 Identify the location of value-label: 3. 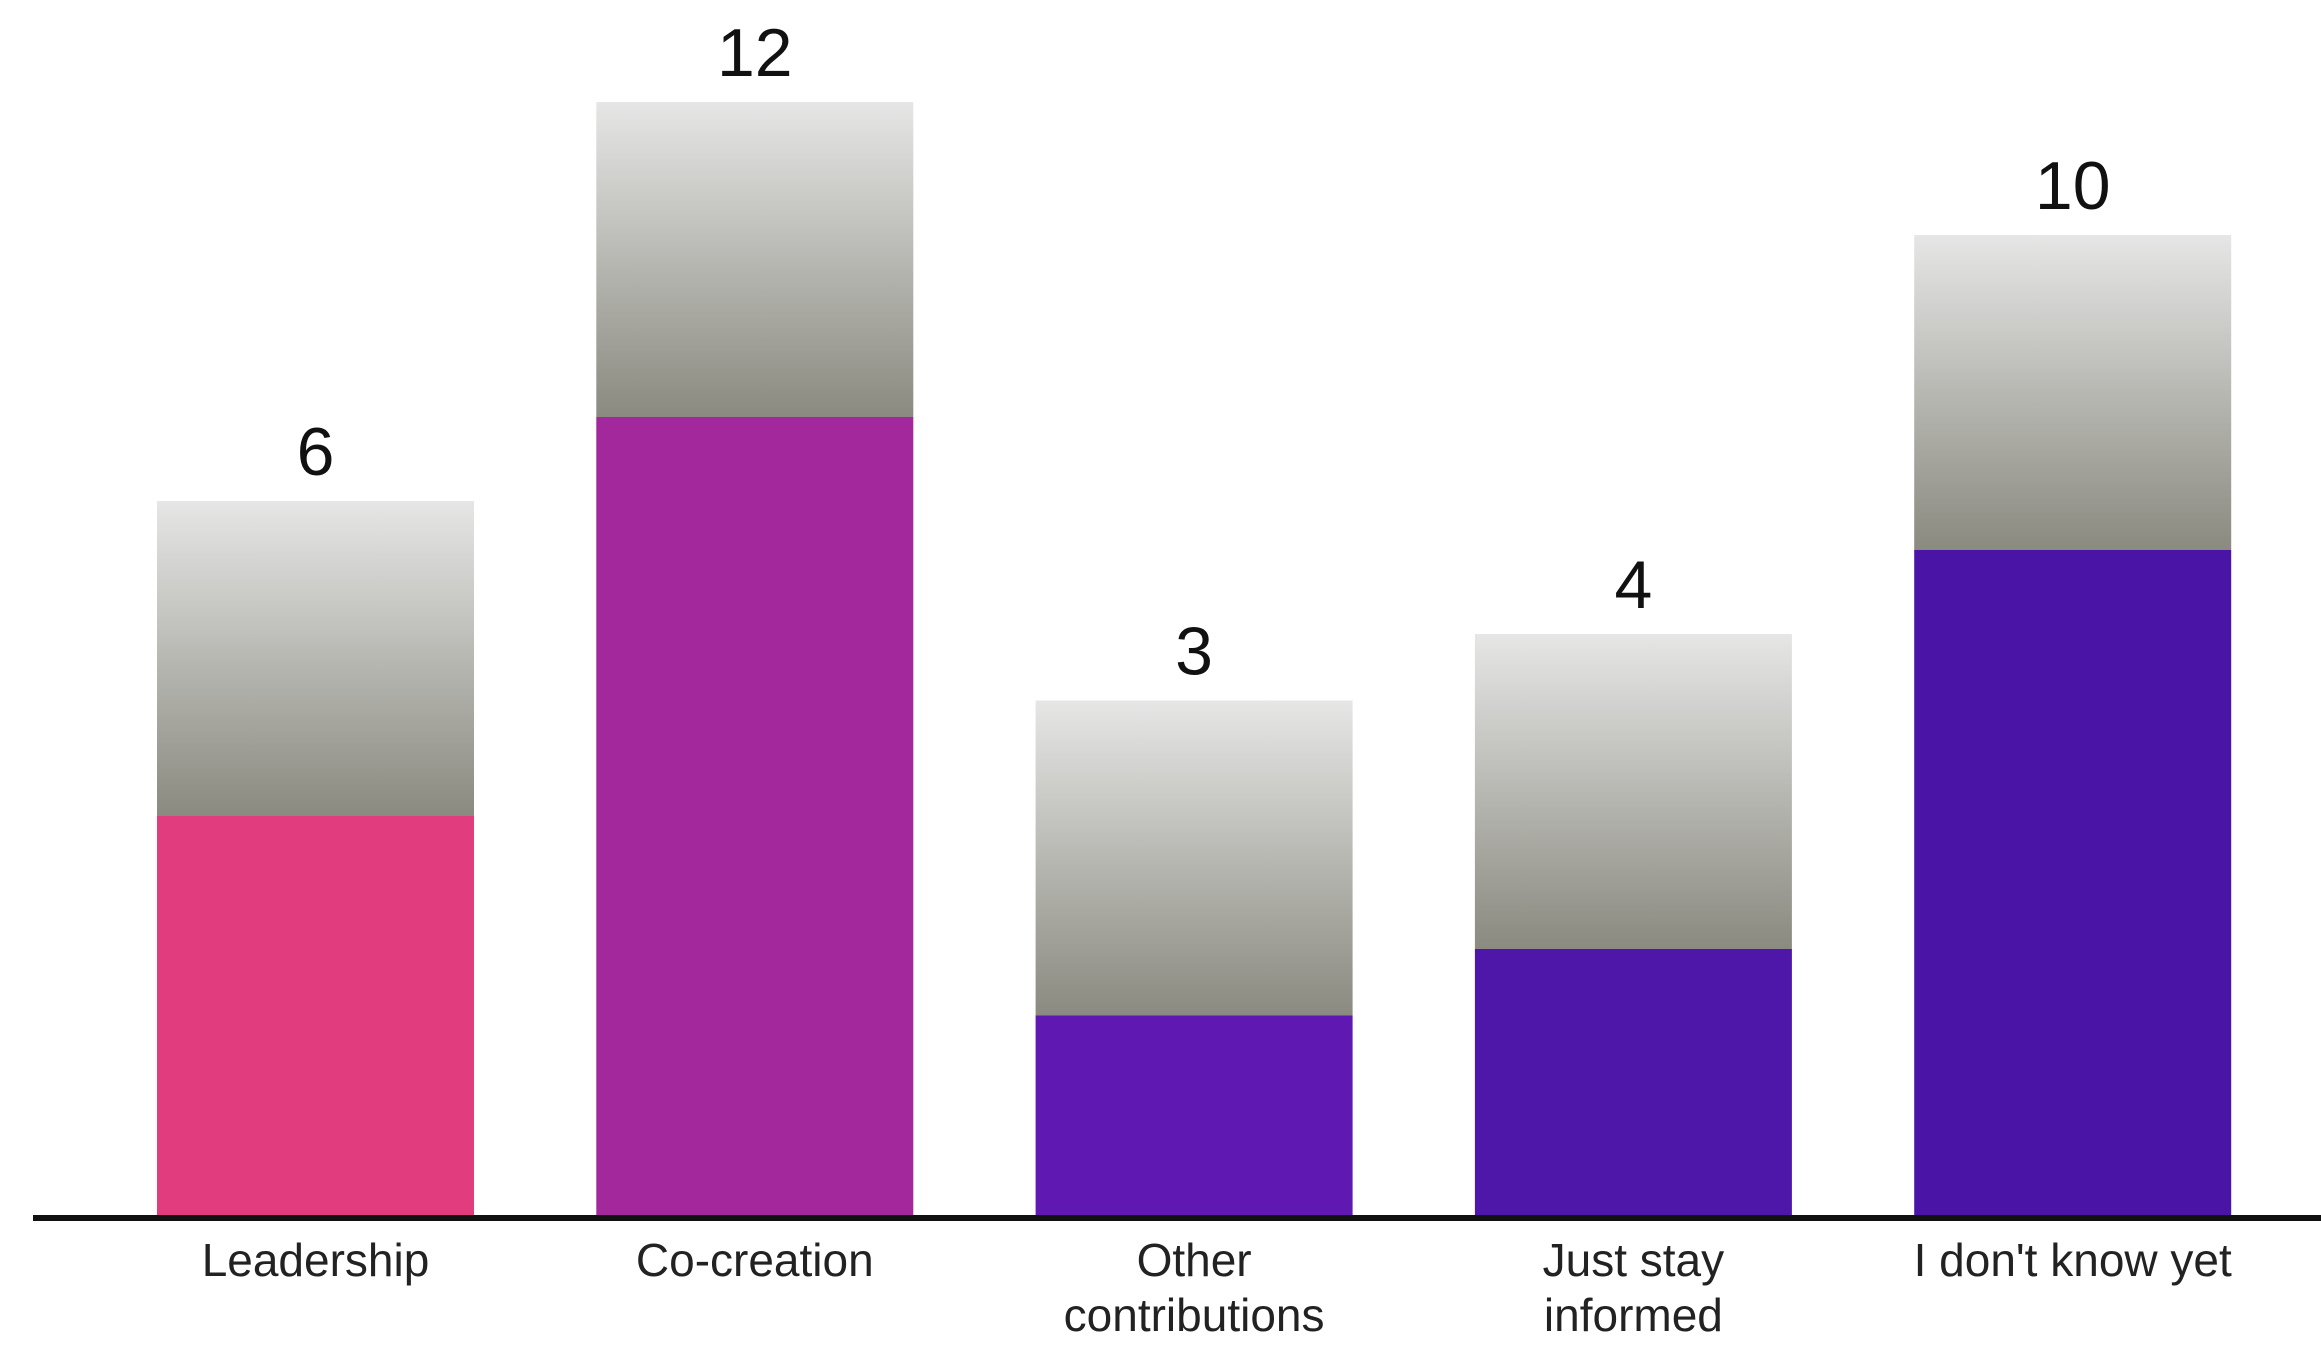
(1194, 652).